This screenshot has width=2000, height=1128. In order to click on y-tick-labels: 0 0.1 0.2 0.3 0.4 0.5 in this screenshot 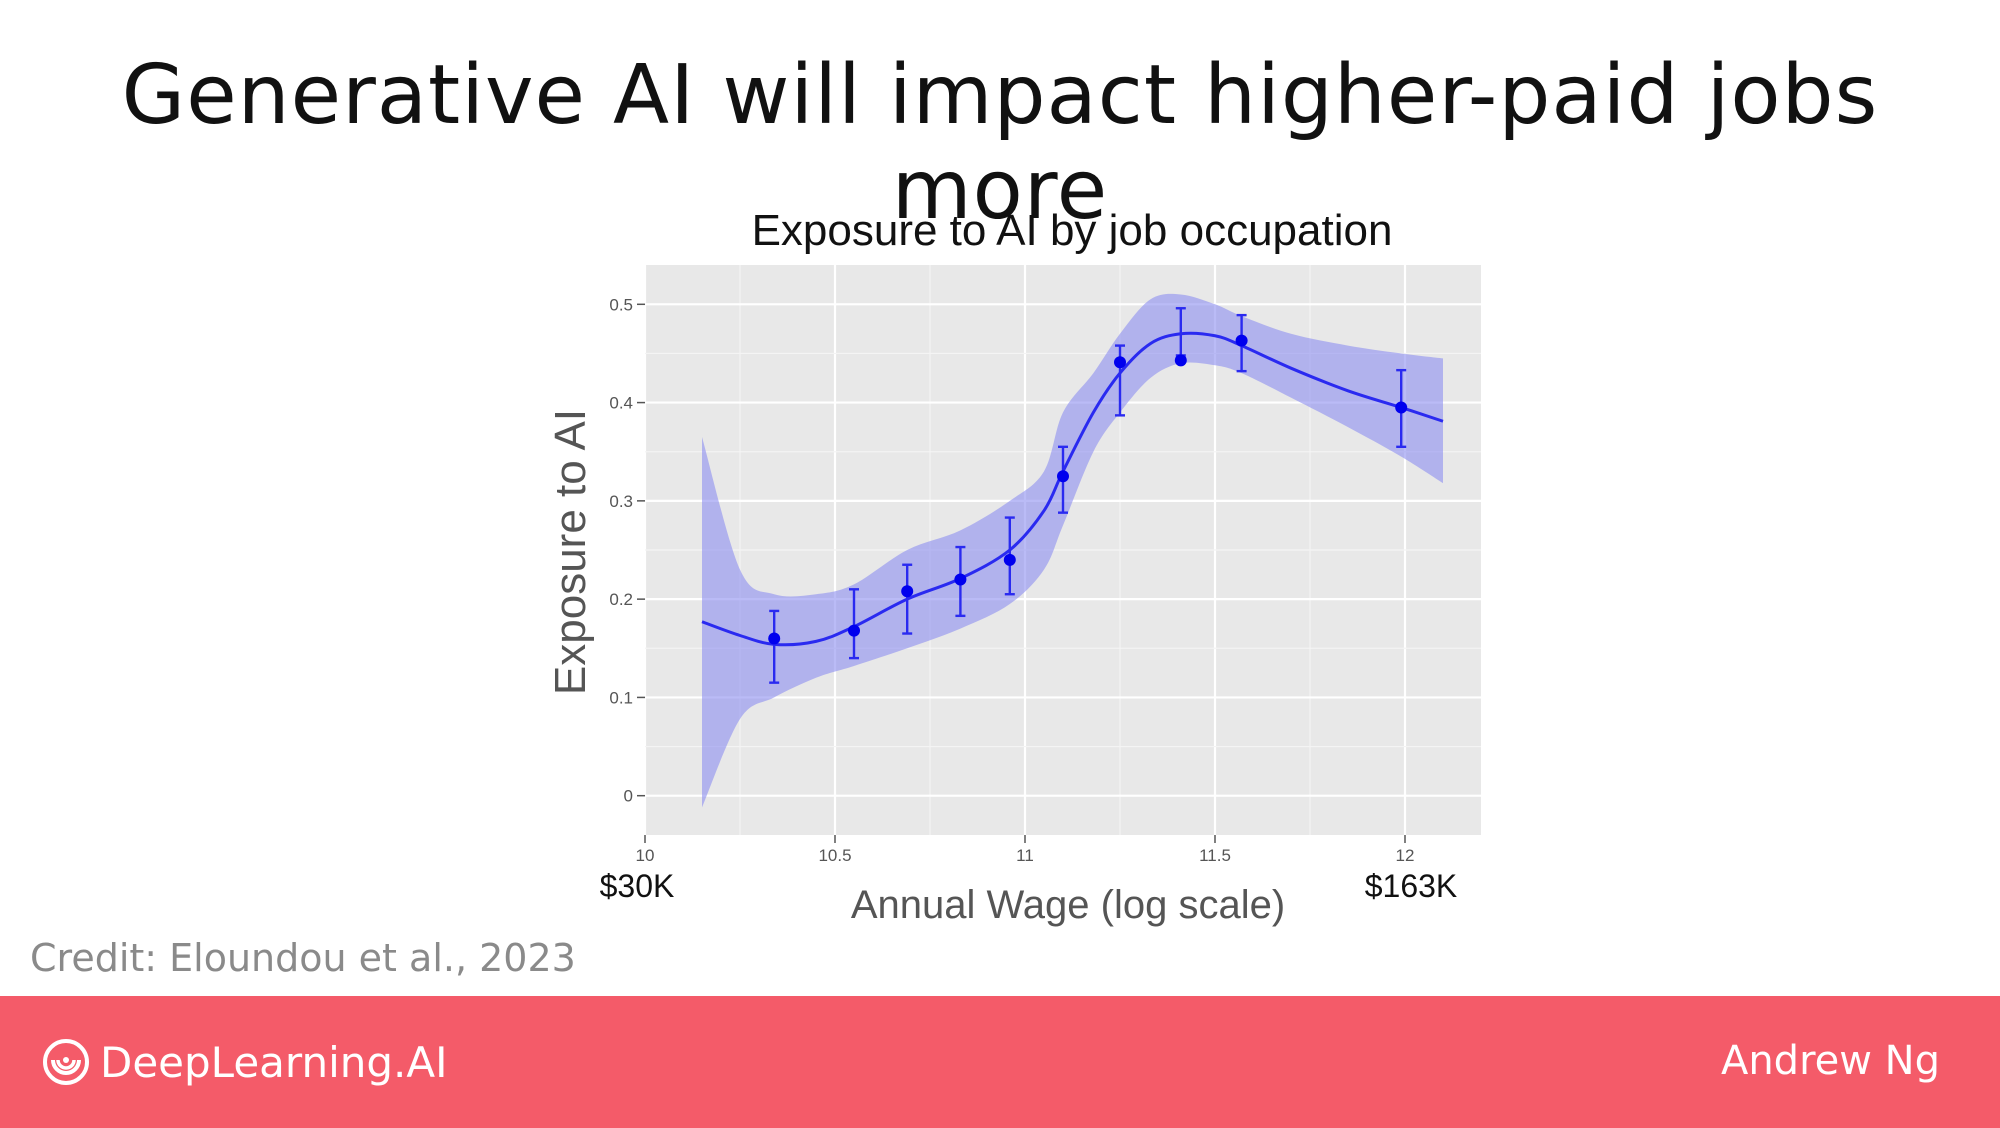, I will do `click(627, 550)`.